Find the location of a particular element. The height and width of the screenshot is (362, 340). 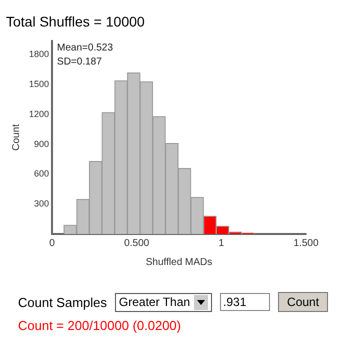

y-tick-label: 300 is located at coordinates (42, 203).